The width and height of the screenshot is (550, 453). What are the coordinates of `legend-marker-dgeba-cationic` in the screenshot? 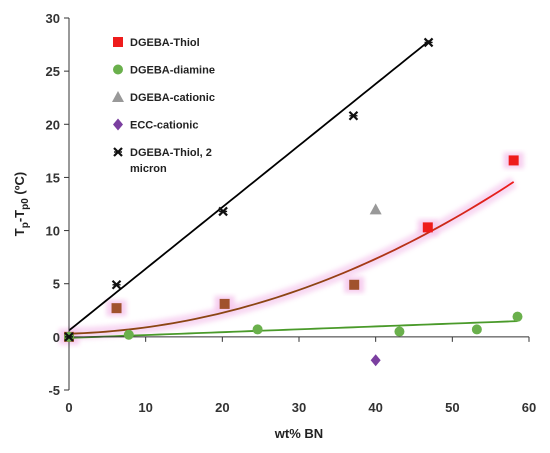 It's located at (118, 96).